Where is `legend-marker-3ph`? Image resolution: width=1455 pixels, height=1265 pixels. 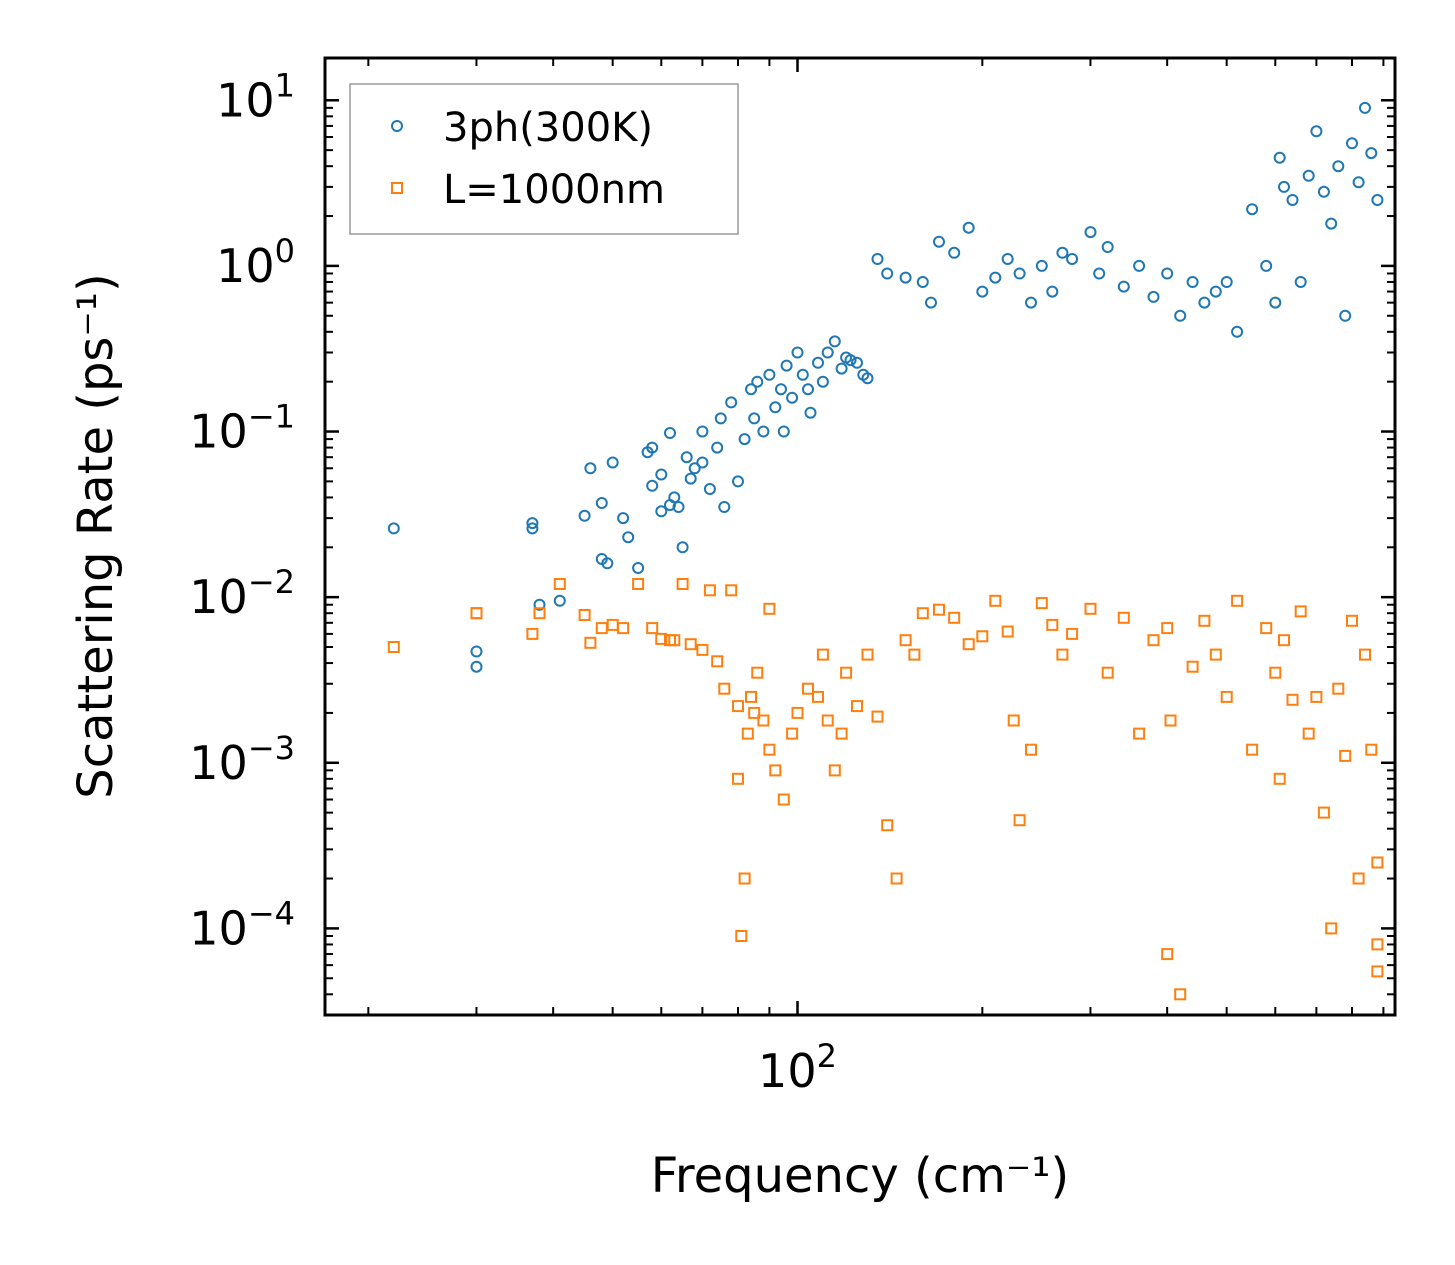 legend-marker-3ph is located at coordinates (397, 126).